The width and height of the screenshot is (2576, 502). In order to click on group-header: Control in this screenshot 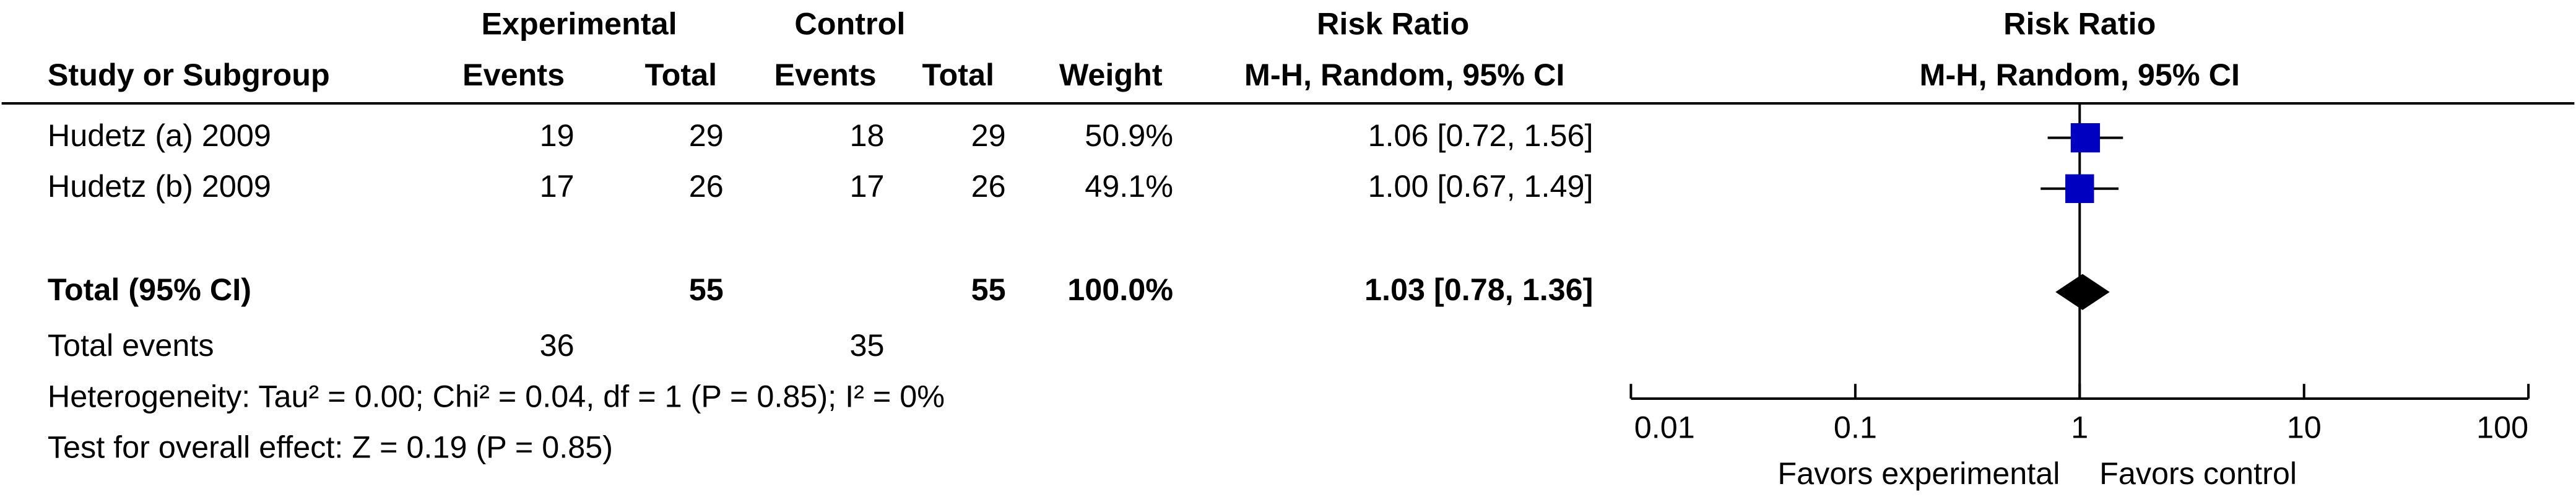, I will do `click(849, 23)`.